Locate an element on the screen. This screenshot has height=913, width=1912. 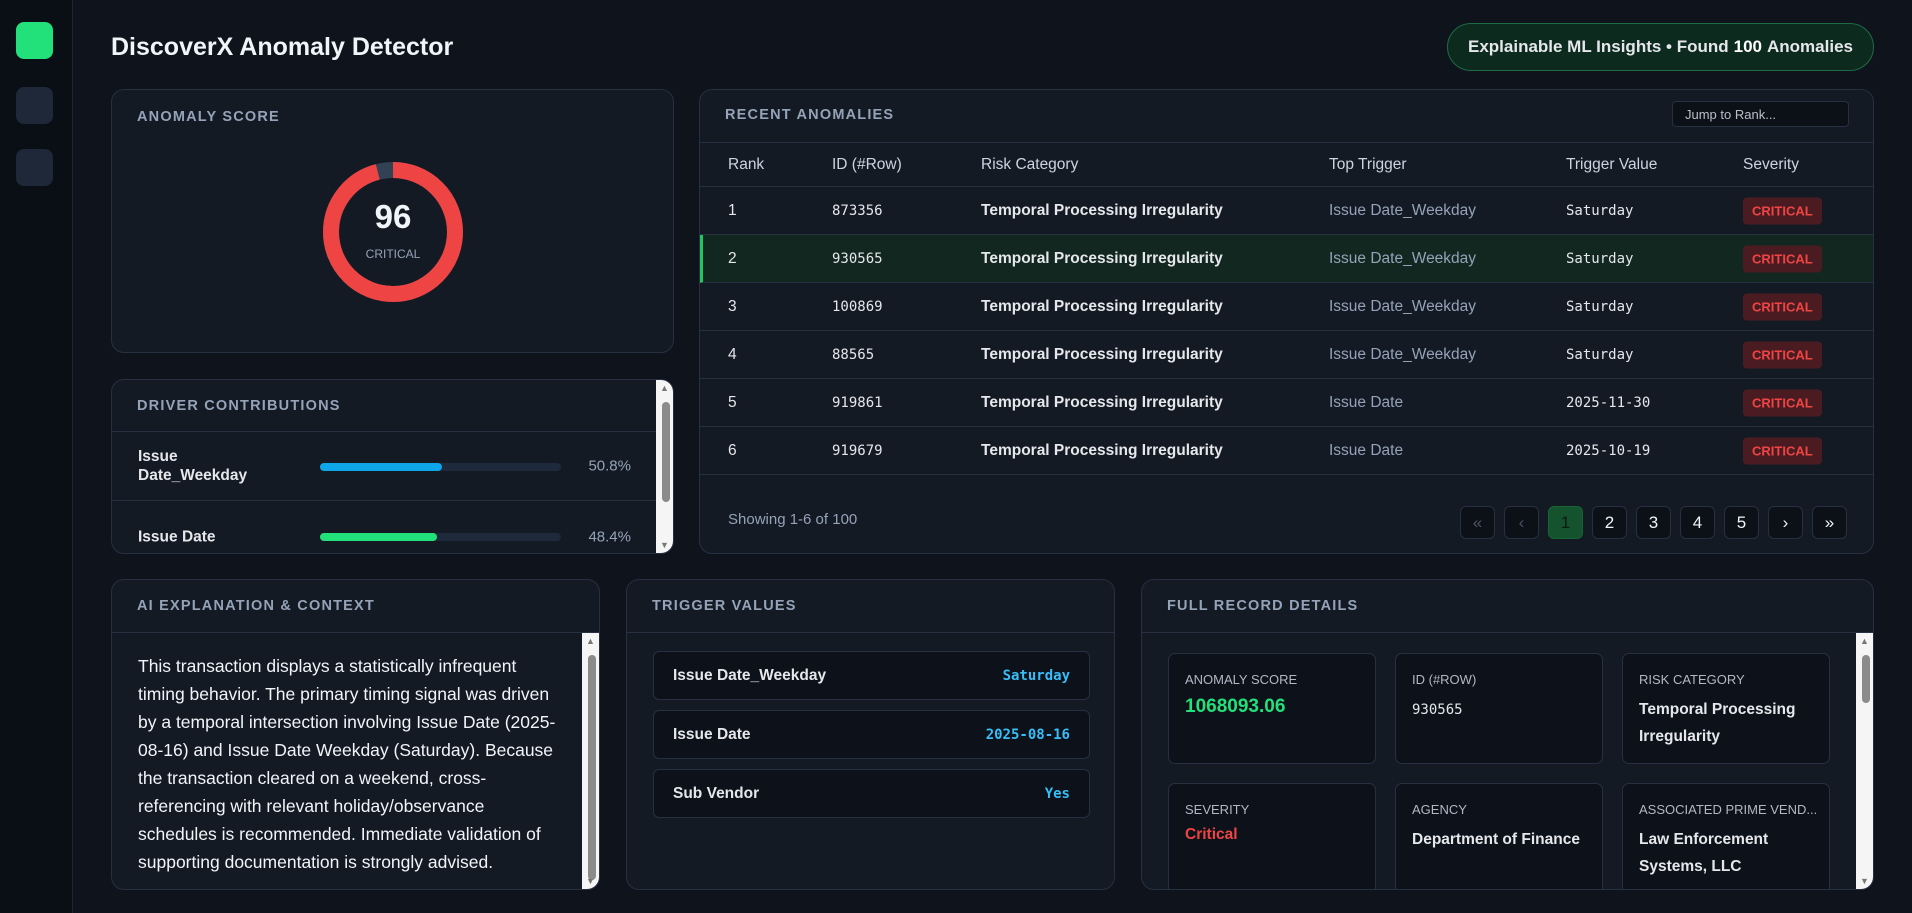
row-id: 88565 is located at coordinates (853, 354).